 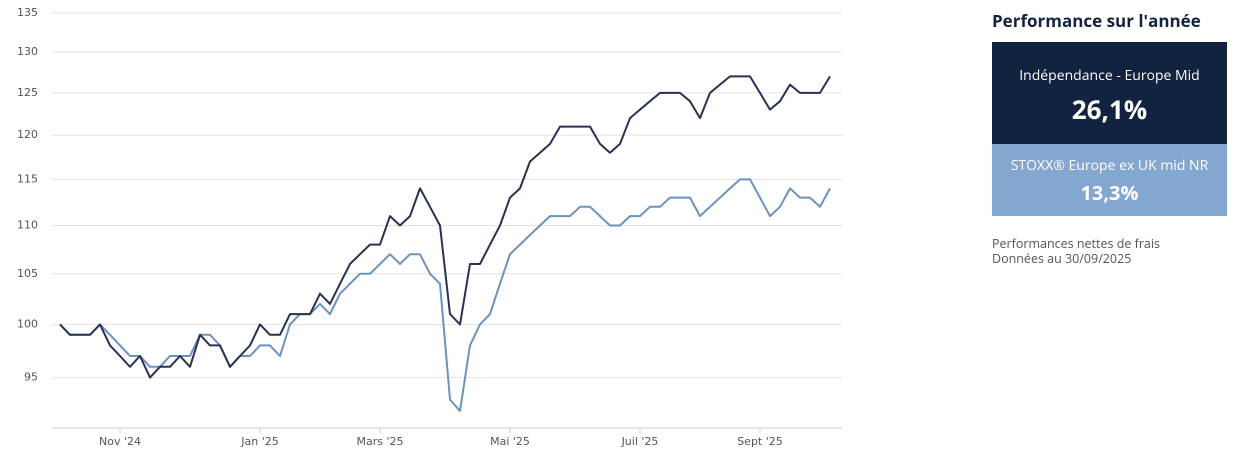 What do you see at coordinates (259, 441) in the screenshot?
I see `x-tick-label: Jan '25` at bounding box center [259, 441].